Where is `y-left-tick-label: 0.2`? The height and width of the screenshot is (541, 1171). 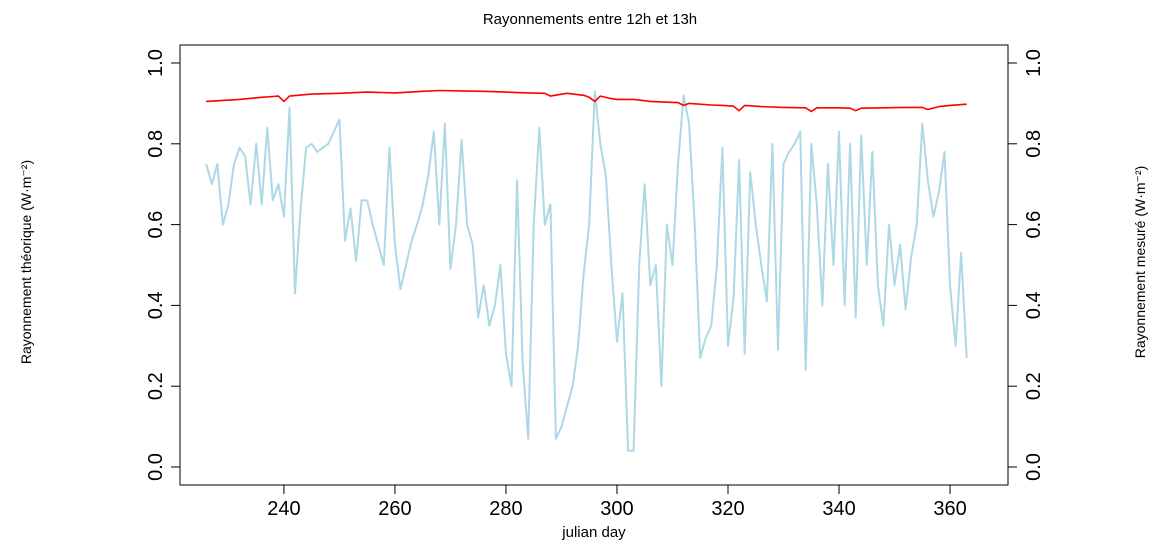 y-left-tick-label: 0.2 is located at coordinates (156, 386).